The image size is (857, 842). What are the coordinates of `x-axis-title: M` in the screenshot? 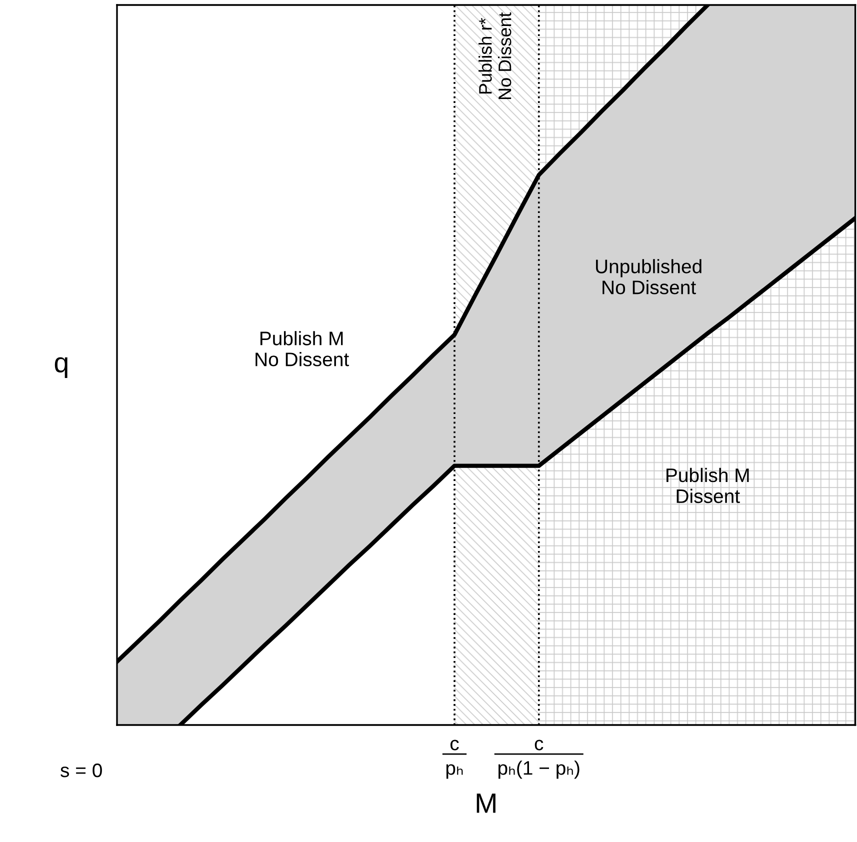 It's located at (486, 803).